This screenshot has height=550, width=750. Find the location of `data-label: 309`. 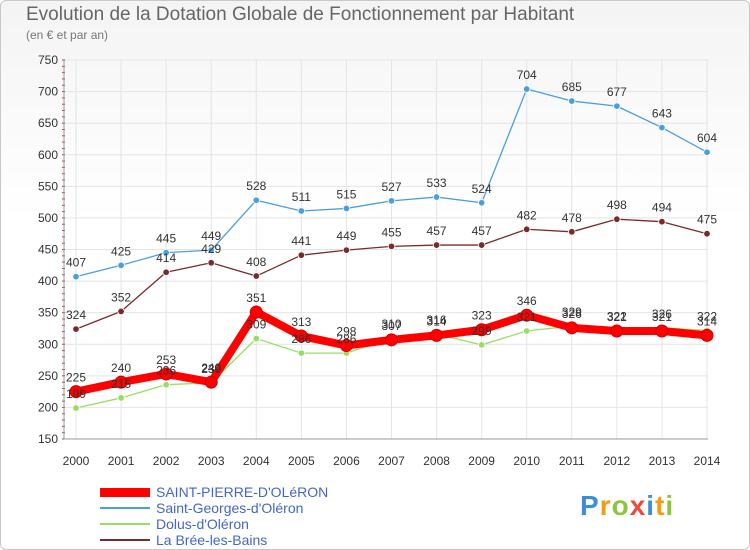

data-label: 309 is located at coordinates (256, 325).